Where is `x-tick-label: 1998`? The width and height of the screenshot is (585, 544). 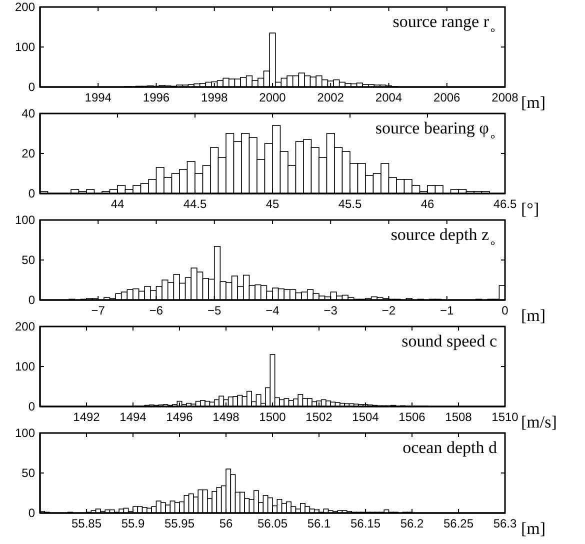
x-tick-label: 1998 is located at coordinates (214, 97).